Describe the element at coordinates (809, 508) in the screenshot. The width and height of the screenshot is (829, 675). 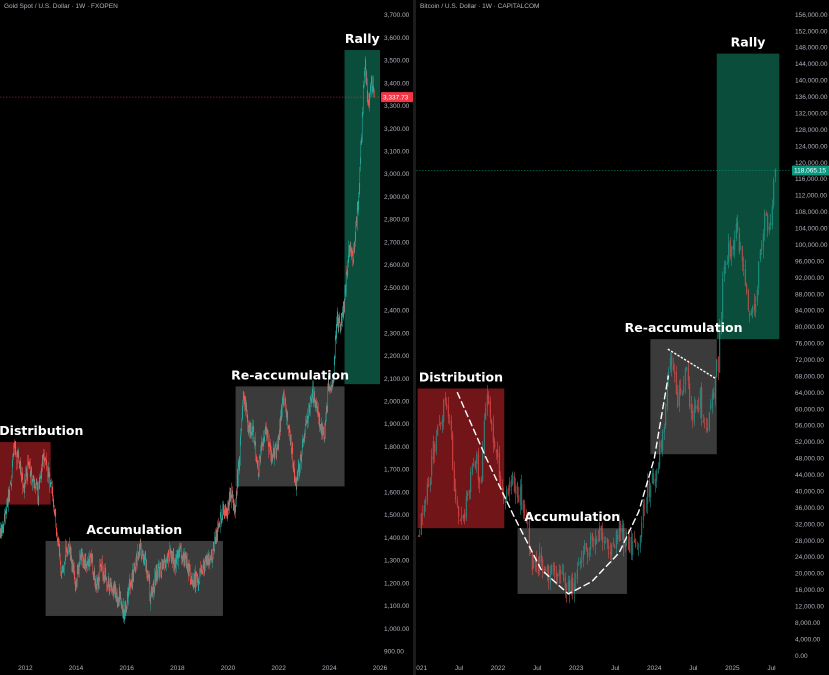
I see `y-tick-label: 36,000.00` at that location.